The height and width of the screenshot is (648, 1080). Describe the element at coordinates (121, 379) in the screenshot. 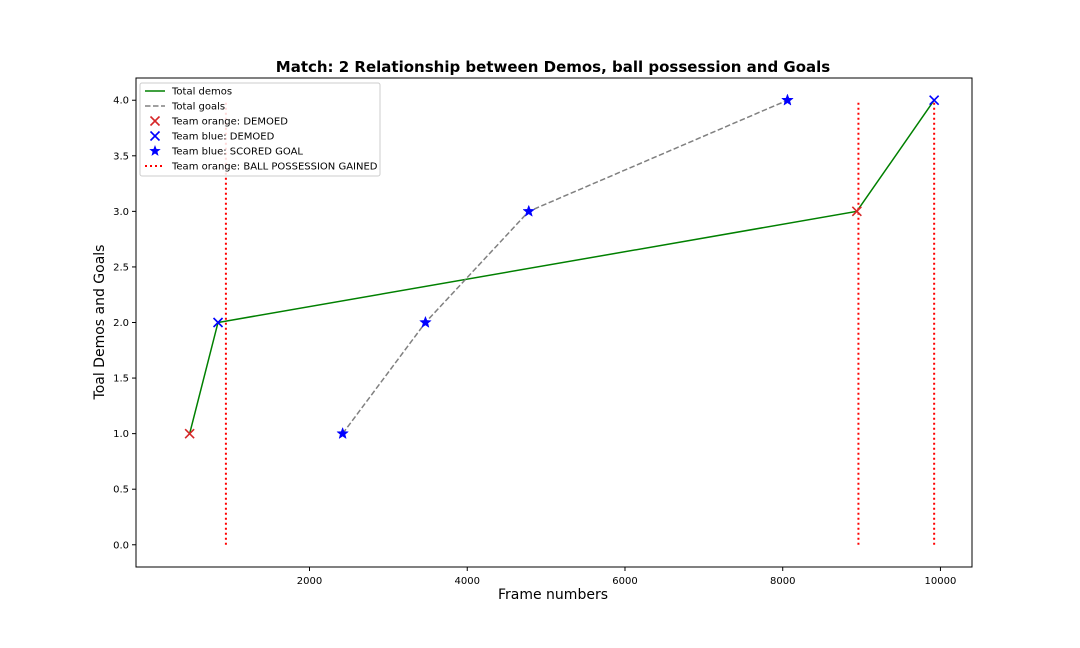

I see `y-tick-label: 1.5` at that location.